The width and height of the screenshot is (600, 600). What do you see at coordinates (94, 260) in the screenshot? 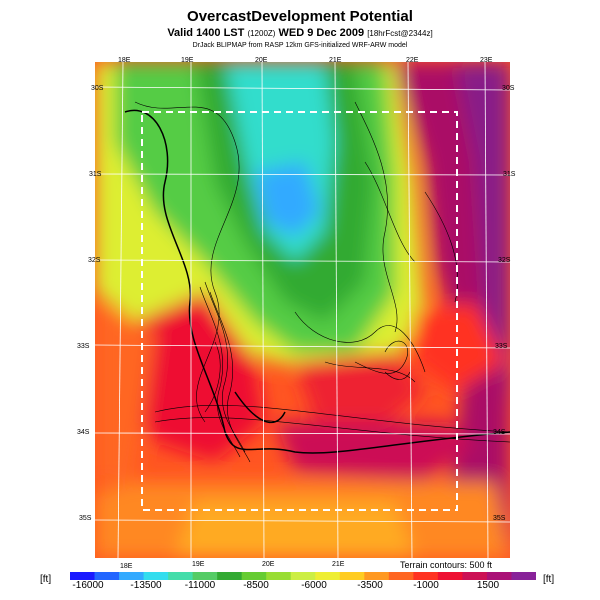
I see `lat-label-left-32s: 32S` at bounding box center [94, 260].